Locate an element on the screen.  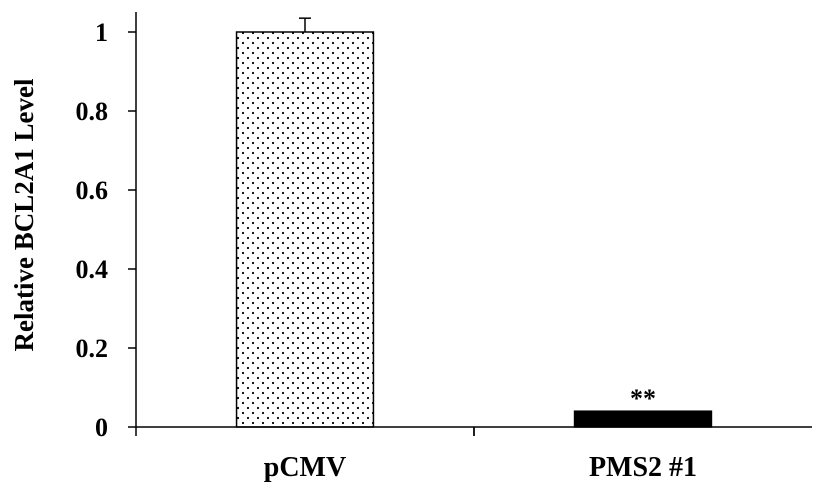
y-ticks-layer: 0 0.2 0.4 0.6 0.8 1 is located at coordinates (106, 230).